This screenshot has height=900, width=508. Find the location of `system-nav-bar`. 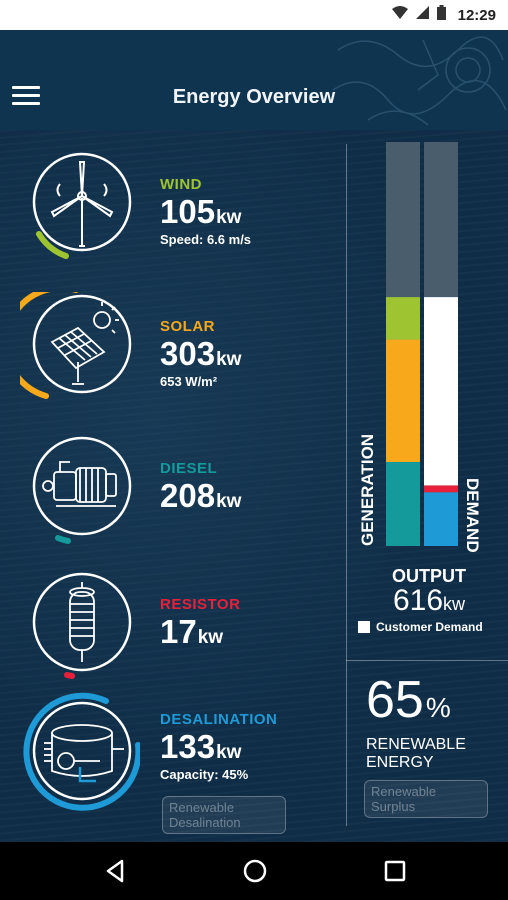

system-nav-bar is located at coordinates (254, 871).